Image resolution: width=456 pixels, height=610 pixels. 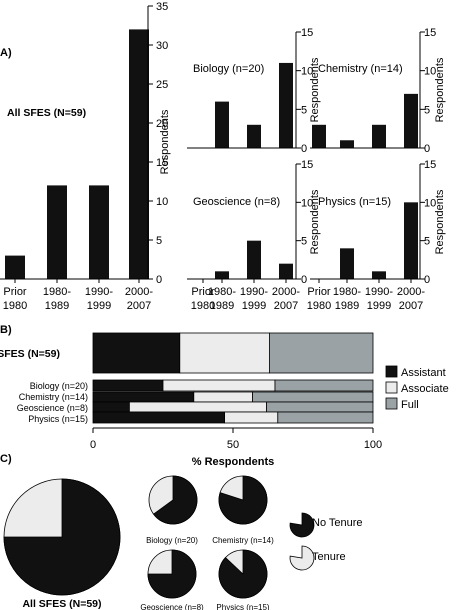 I want to click on y-tick-label-all-sfes: 30, so click(x=162, y=46).